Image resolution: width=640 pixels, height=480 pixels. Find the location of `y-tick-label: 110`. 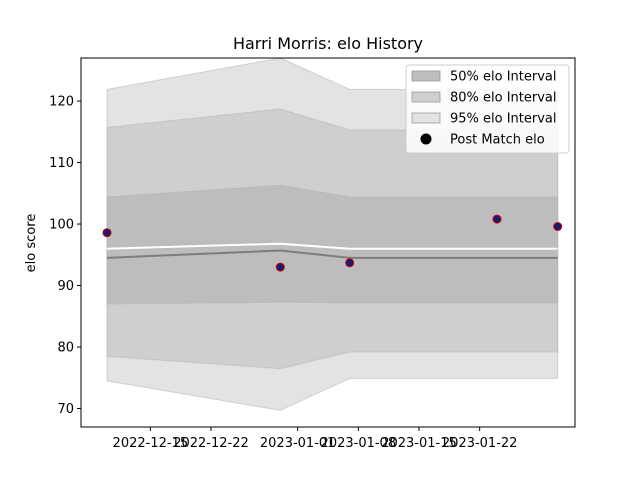

y-tick-label: 110 is located at coordinates (61, 163).